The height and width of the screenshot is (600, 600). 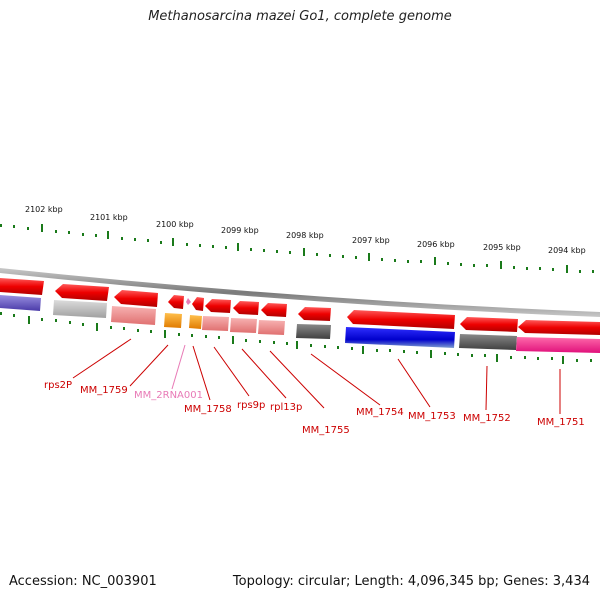 What do you see at coordinates (104, 390) in the screenshot?
I see `gene-label: MM_1759` at bounding box center [104, 390].